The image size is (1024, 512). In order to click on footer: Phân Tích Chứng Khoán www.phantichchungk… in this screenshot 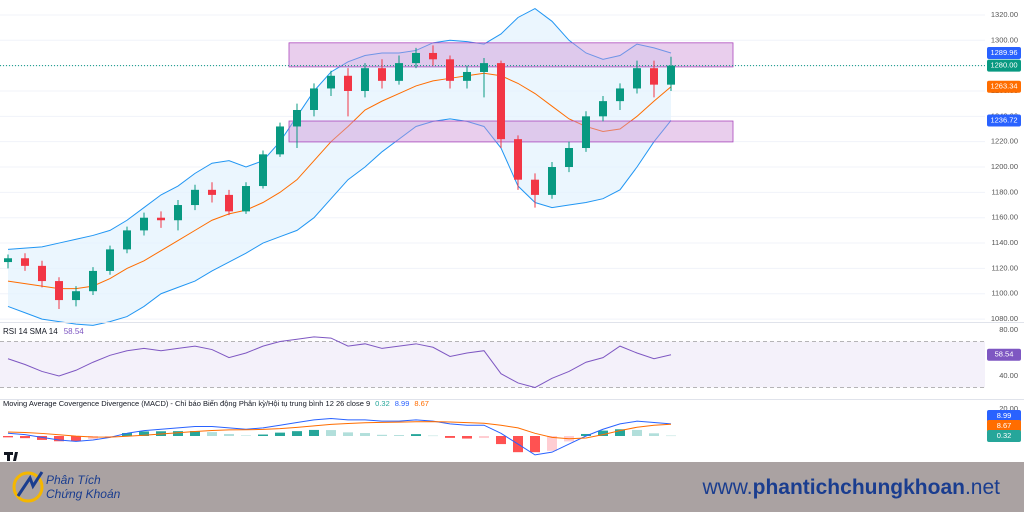, I will do `click(512, 482)`.